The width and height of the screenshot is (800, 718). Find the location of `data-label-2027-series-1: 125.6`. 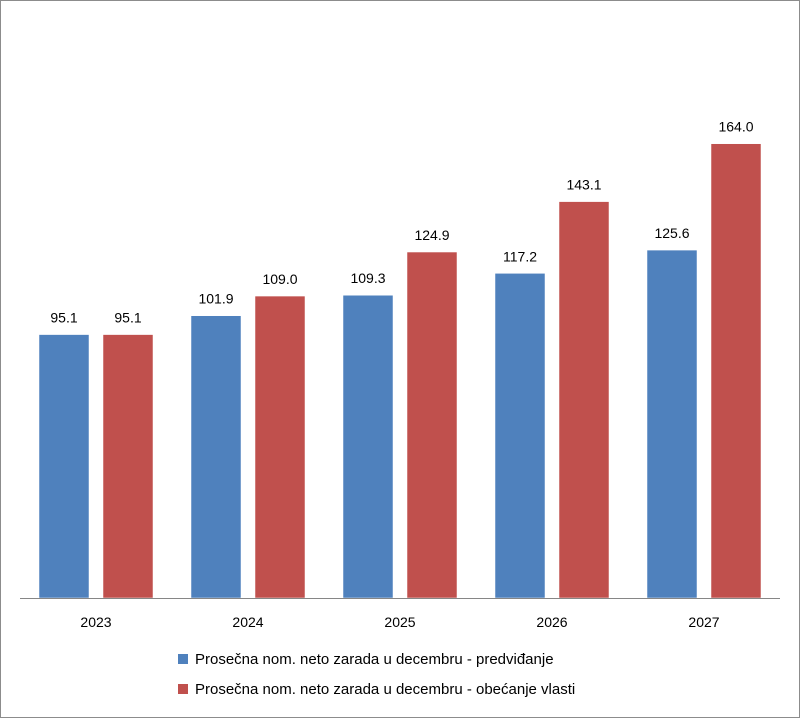

data-label-2027-series-1: 125.6 is located at coordinates (671, 233).